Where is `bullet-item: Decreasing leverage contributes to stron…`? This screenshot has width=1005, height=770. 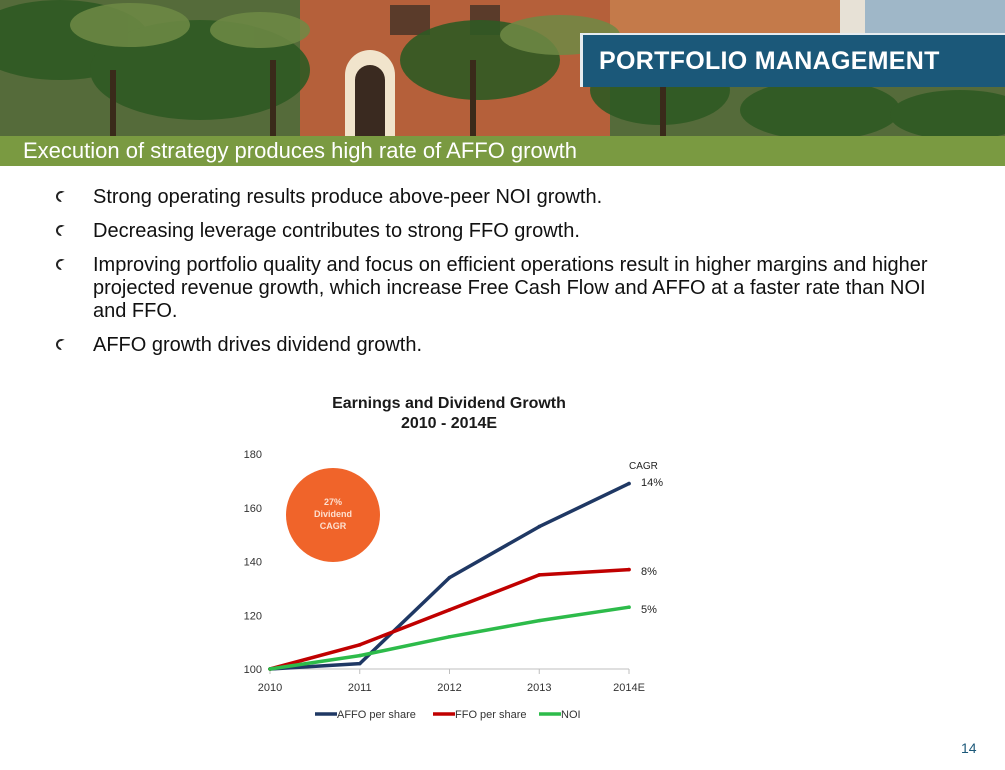 bullet-item: Decreasing leverage contributes to stron… is located at coordinates (506, 231).